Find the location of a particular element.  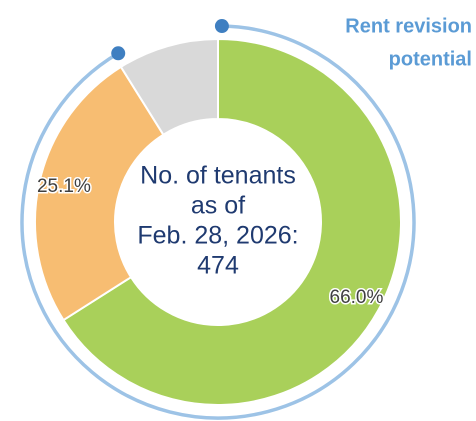

center-text: as of is located at coordinates (218, 206).